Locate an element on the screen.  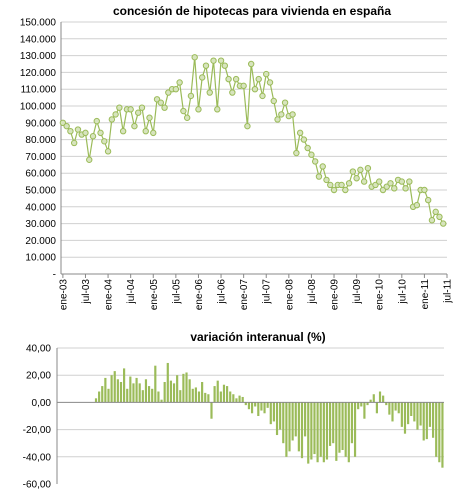
line-y-tick-label: 120.000 is located at coordinates (38, 73).